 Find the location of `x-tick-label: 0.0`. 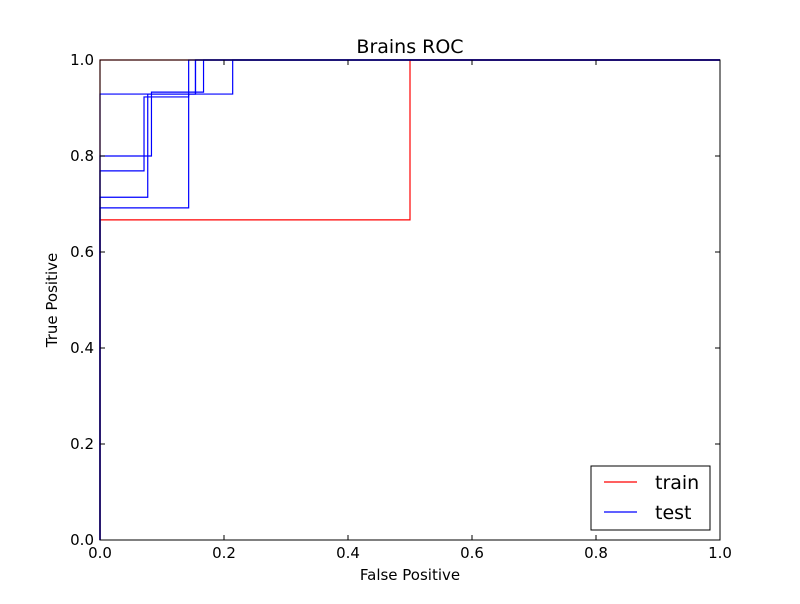

x-tick-label: 0.0 is located at coordinates (100, 553).